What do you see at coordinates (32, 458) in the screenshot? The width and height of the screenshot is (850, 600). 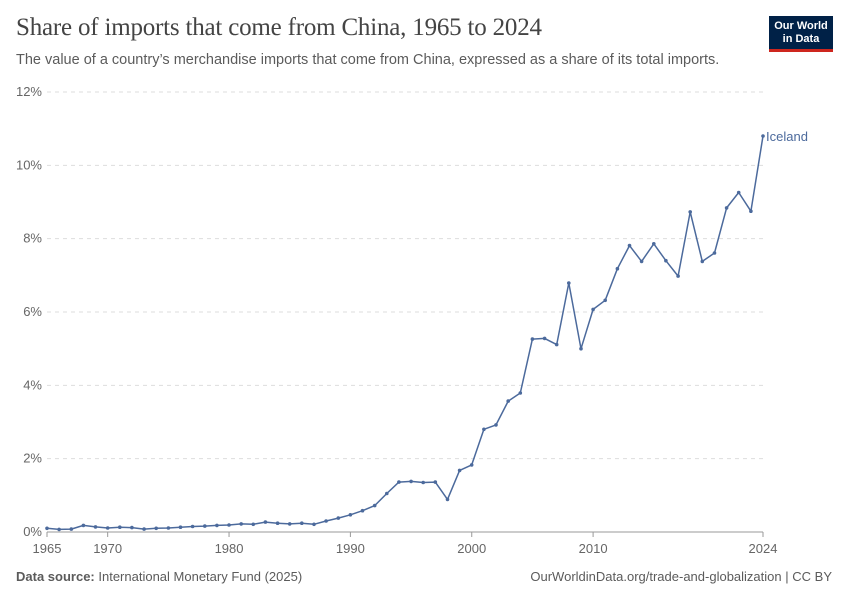 I see `y-tick-label: 2%` at bounding box center [32, 458].